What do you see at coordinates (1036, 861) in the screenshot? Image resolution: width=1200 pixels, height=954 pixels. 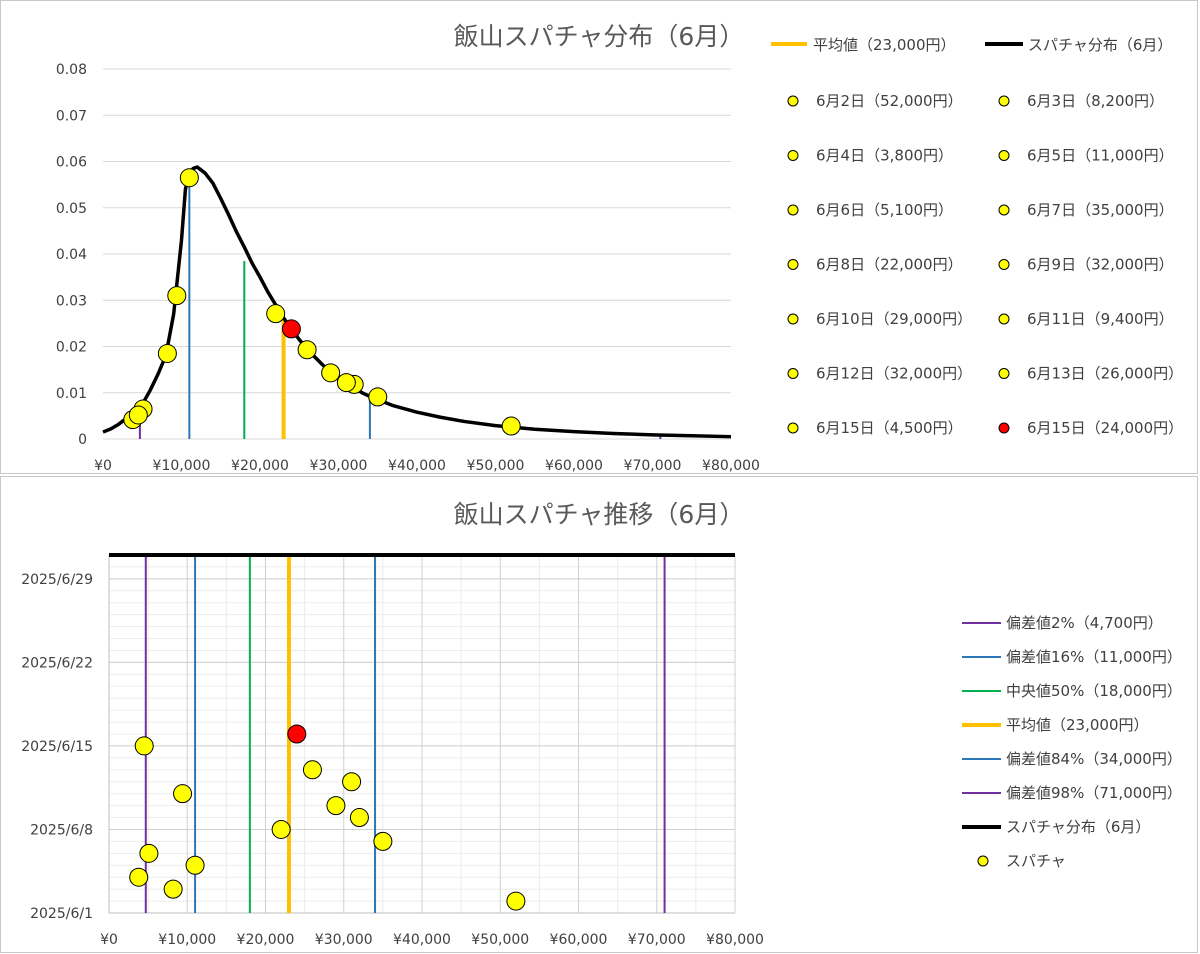 I see `legend-label: スパチャ` at bounding box center [1036, 861].